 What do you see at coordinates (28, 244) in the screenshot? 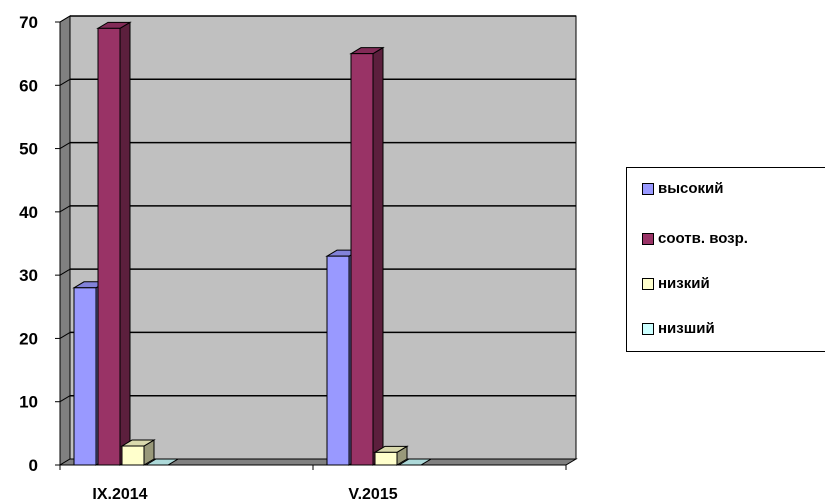
I see `y-tick-labels: 0 10 20 30 40 50 60 70` at bounding box center [28, 244].